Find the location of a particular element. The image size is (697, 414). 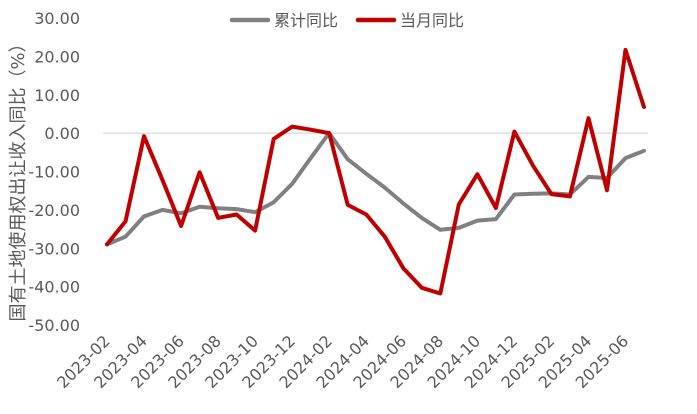

y-axis-title: 国有土地使用权出让收入同比（%） is located at coordinates (18, 177).